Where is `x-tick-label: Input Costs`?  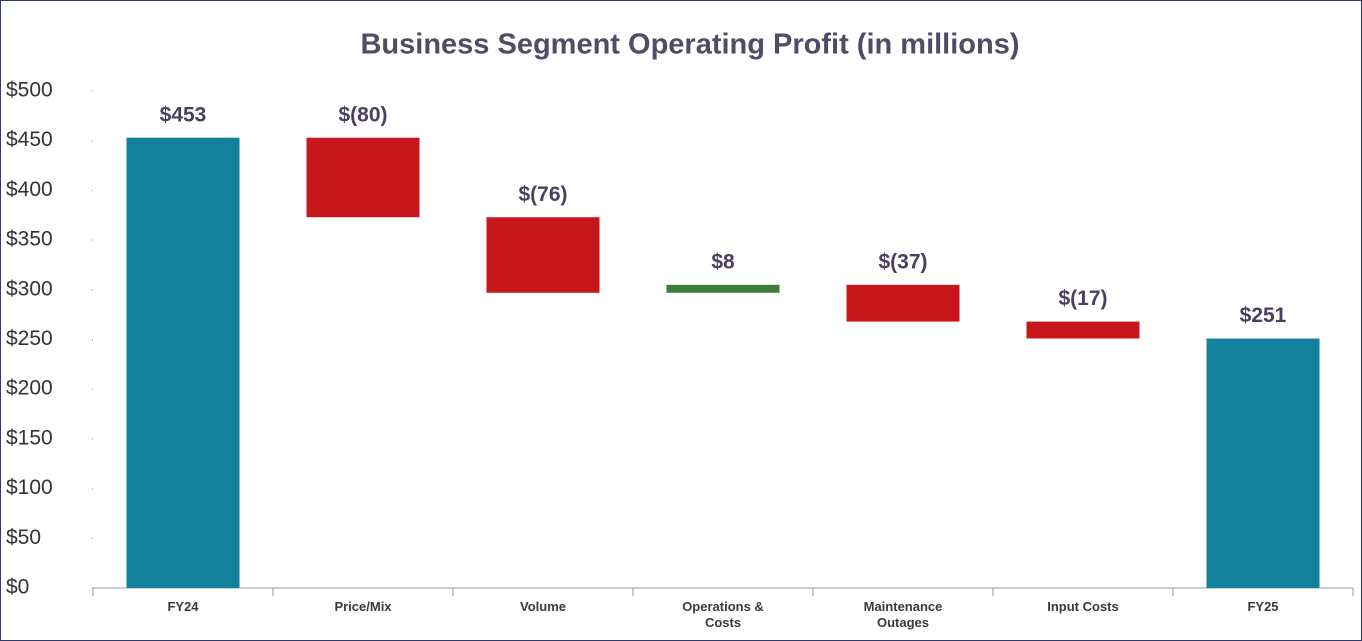
x-tick-label: Input Costs is located at coordinates (1083, 606).